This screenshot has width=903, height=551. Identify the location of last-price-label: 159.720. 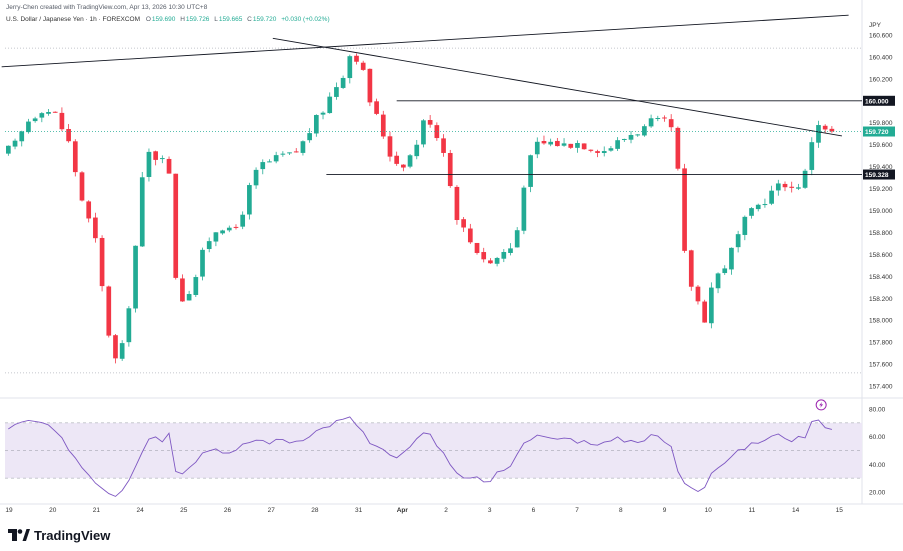
(877, 132).